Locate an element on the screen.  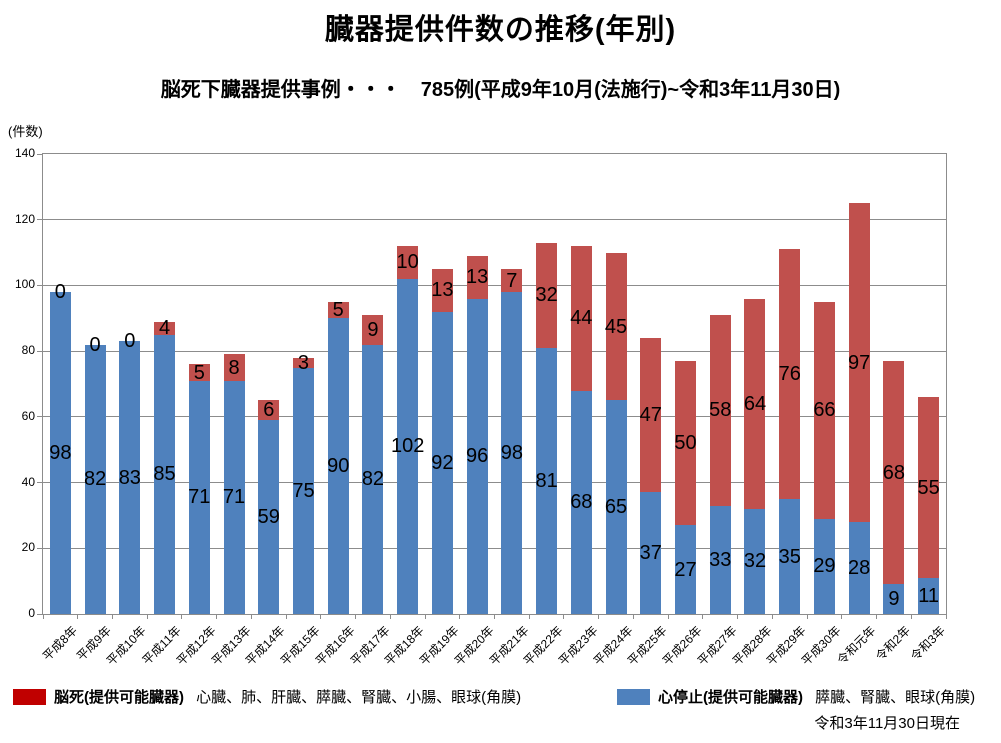
legend-cardiac-arrest-organs: 膵臓、腎臓、眼球(角膜) is located at coordinates (895, 697).